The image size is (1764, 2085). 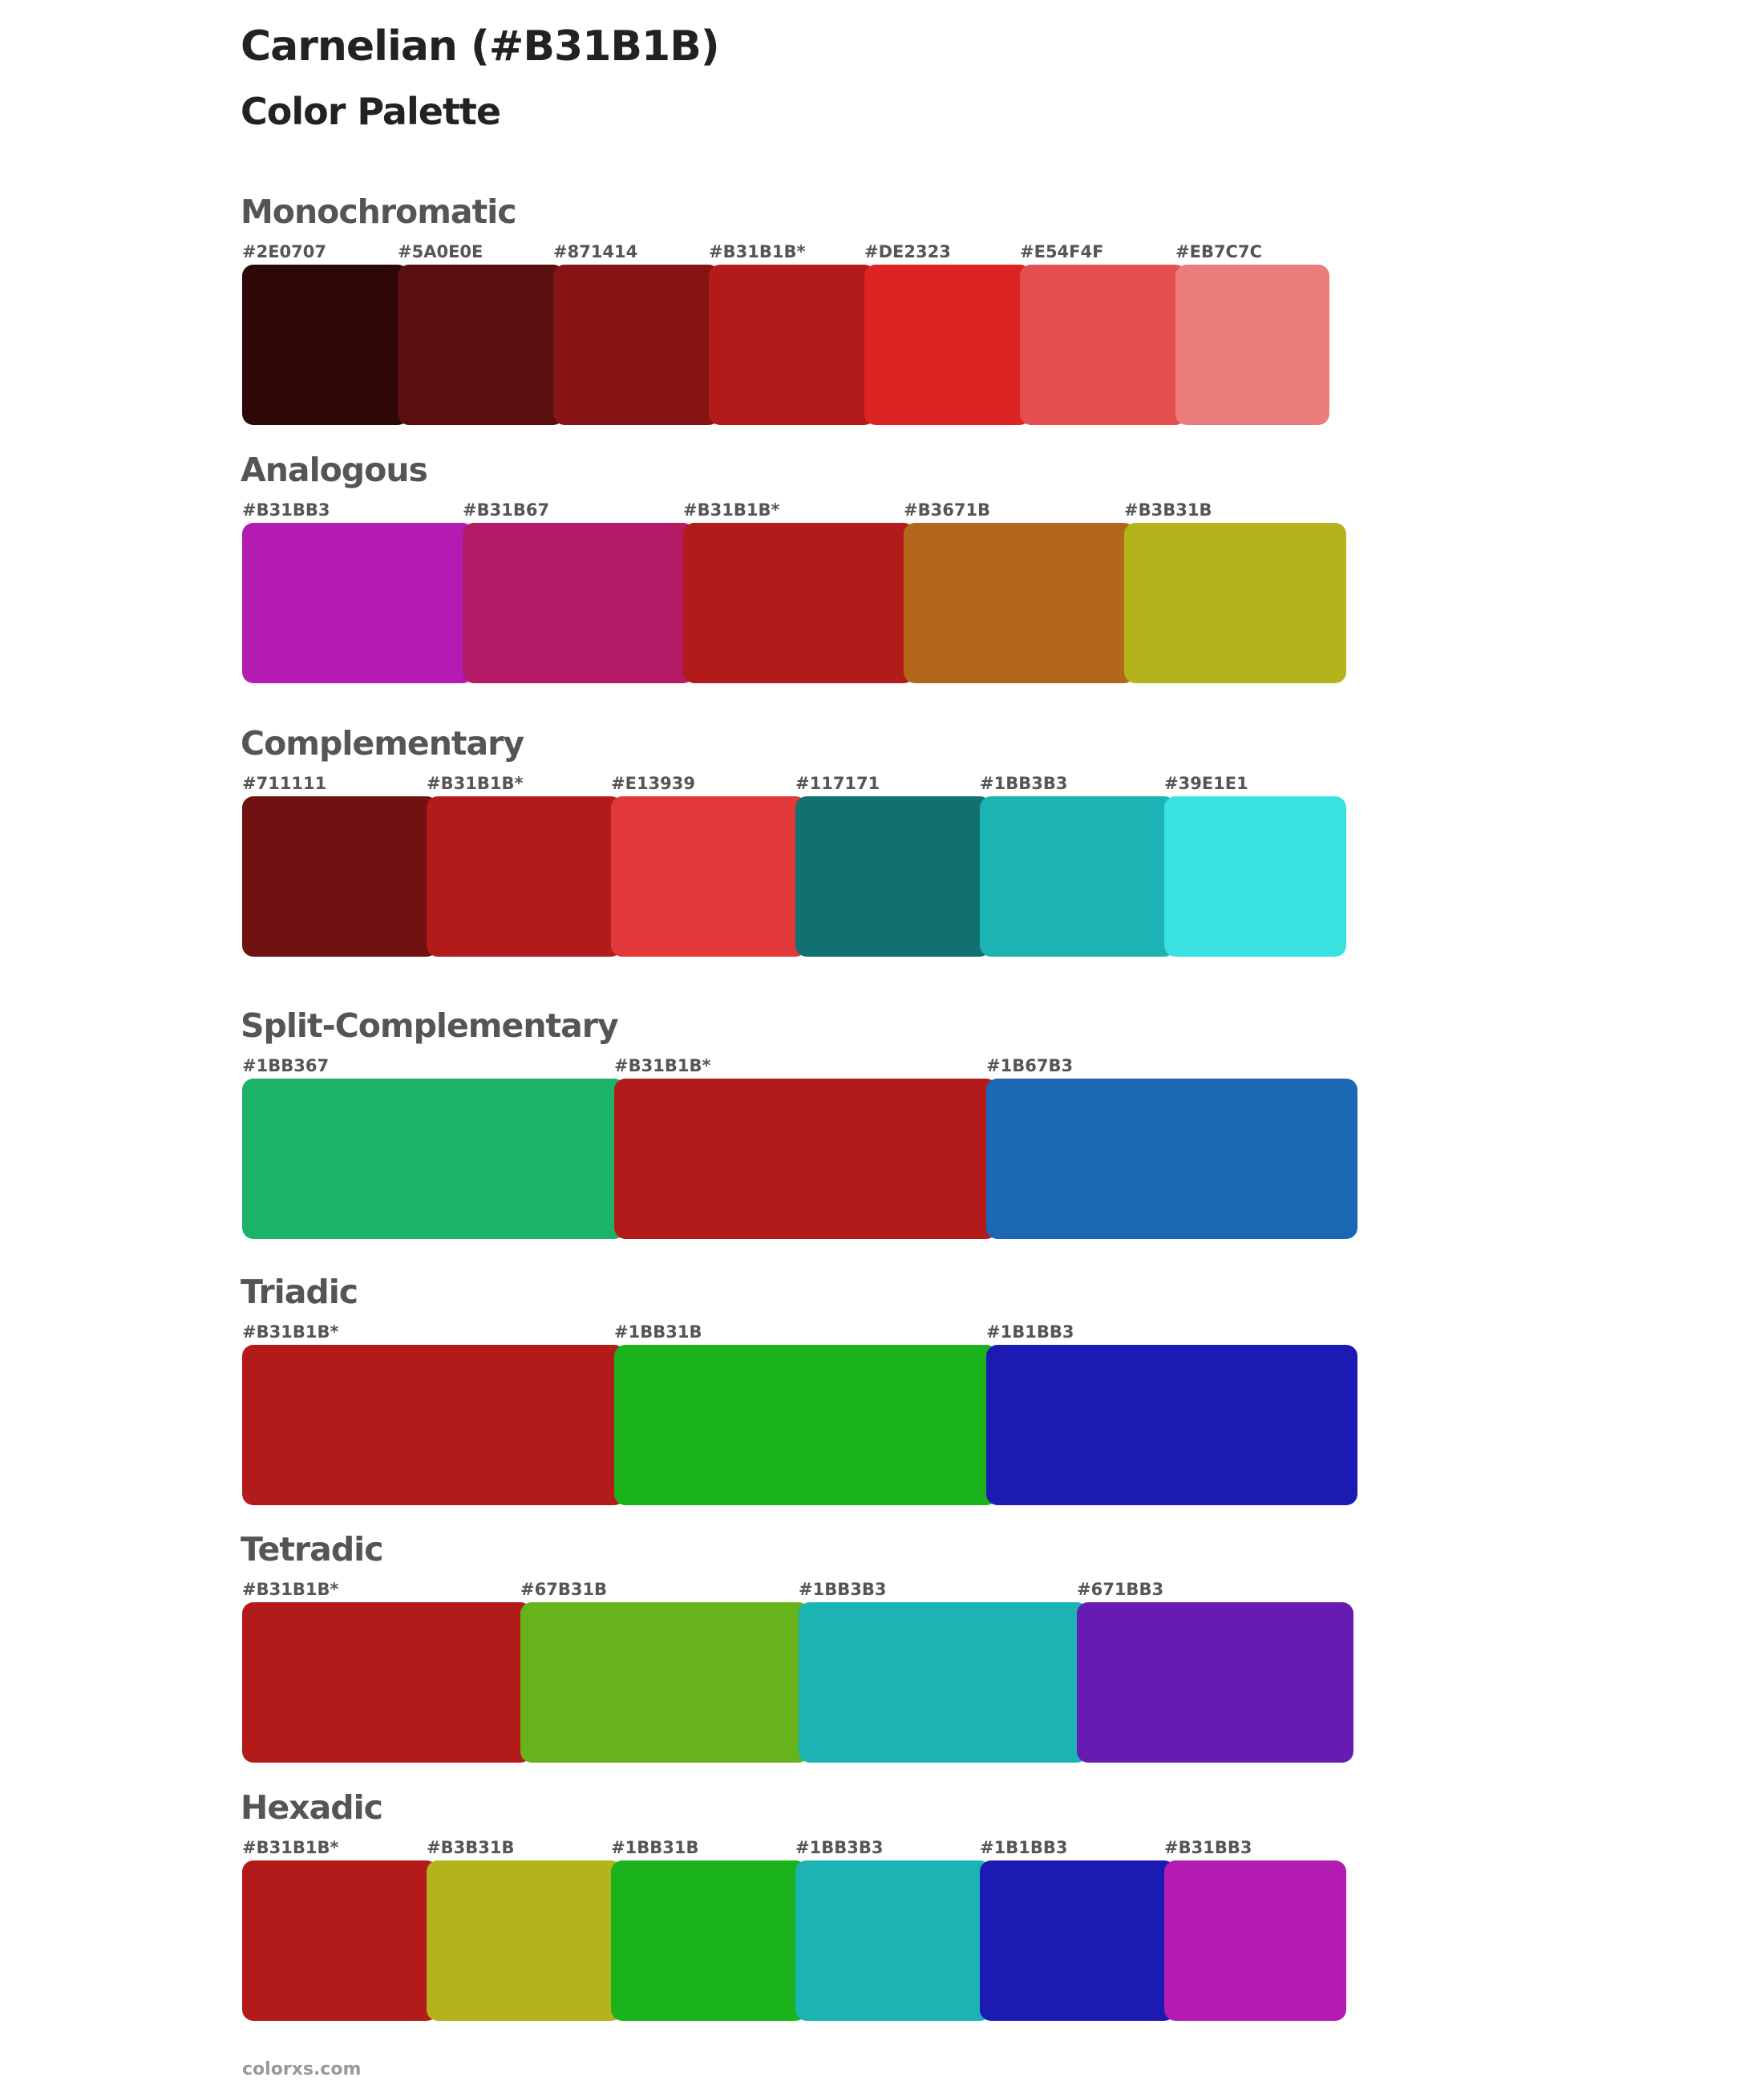 What do you see at coordinates (440, 251) in the screenshot?
I see `color-hex-label: #5A0E0E` at bounding box center [440, 251].